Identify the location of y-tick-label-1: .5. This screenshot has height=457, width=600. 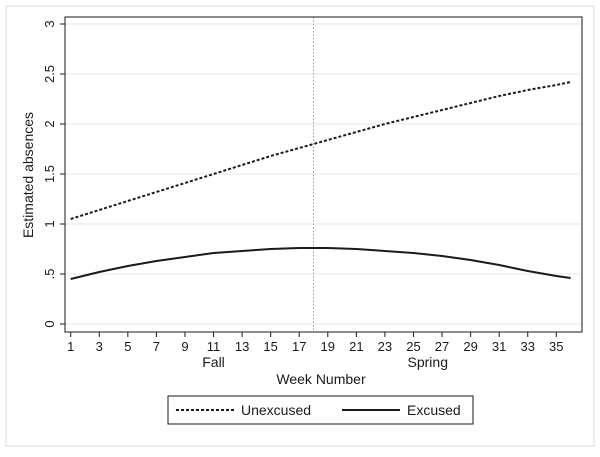
(49, 274).